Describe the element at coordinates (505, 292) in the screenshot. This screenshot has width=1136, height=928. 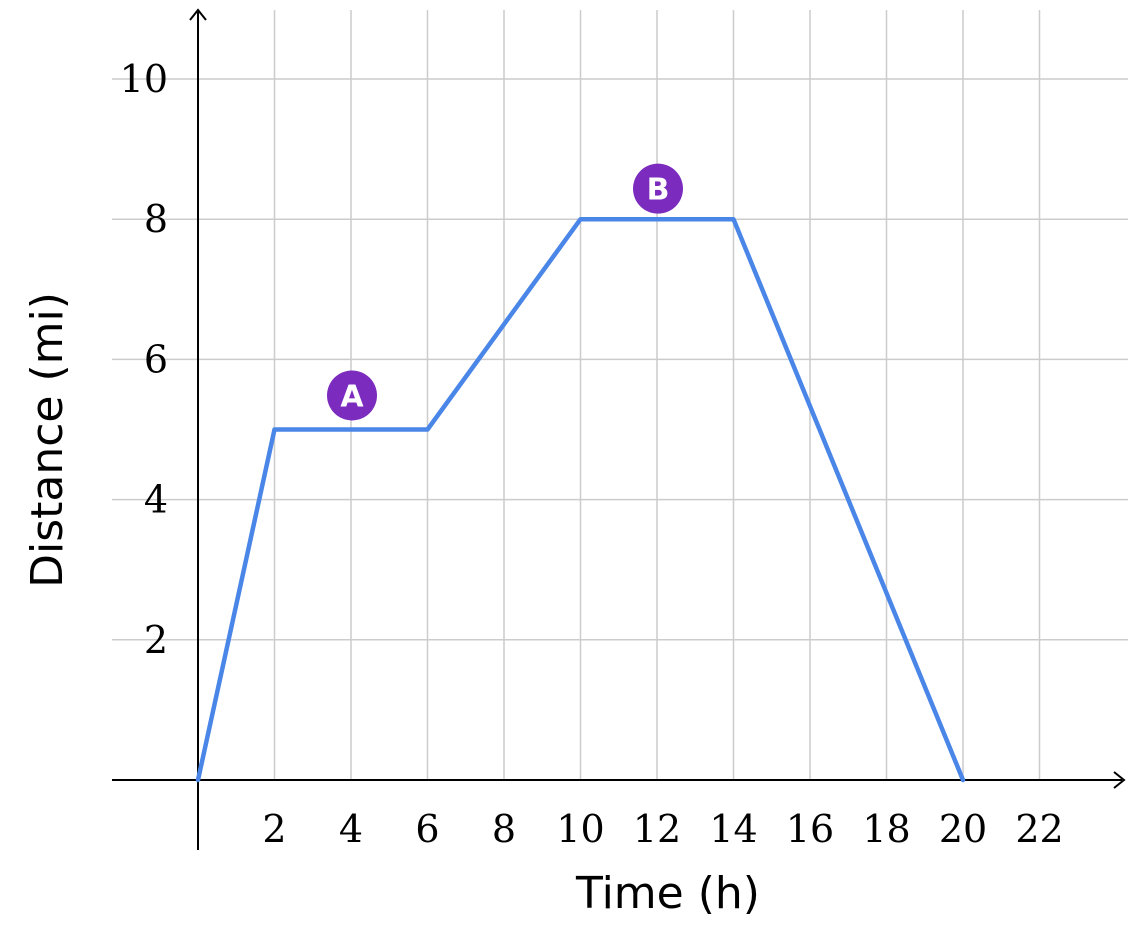
I see `annotation-markers: AB` at that location.